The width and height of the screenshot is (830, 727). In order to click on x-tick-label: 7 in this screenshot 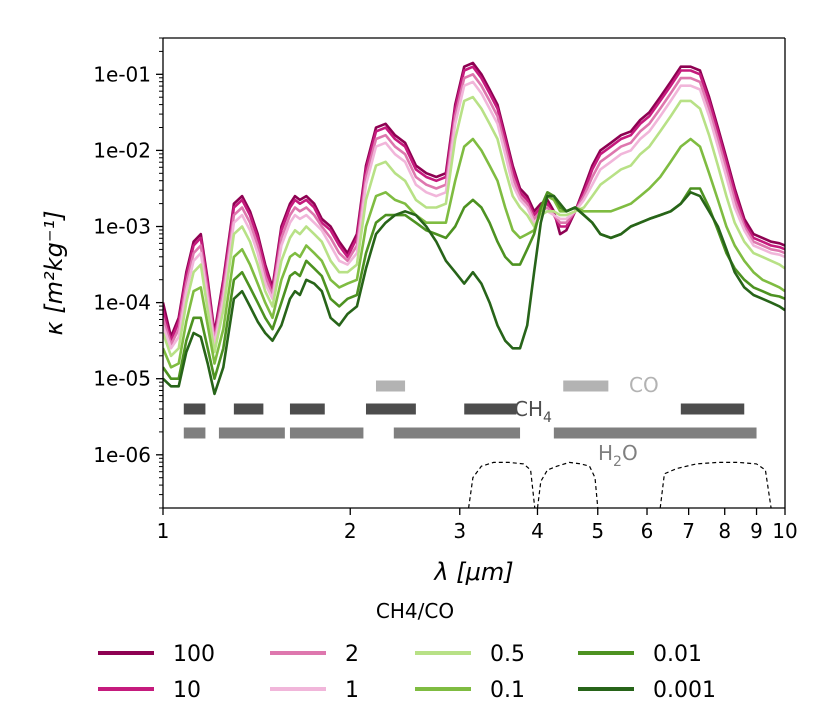, I will do `click(688, 531)`.